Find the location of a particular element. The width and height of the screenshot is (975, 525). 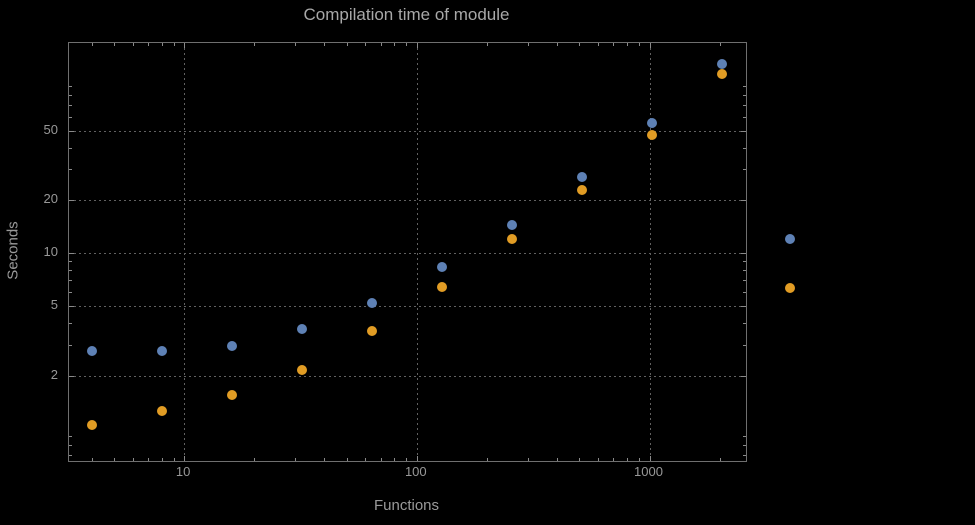

y-tick-label: 50 is located at coordinates (50, 129).